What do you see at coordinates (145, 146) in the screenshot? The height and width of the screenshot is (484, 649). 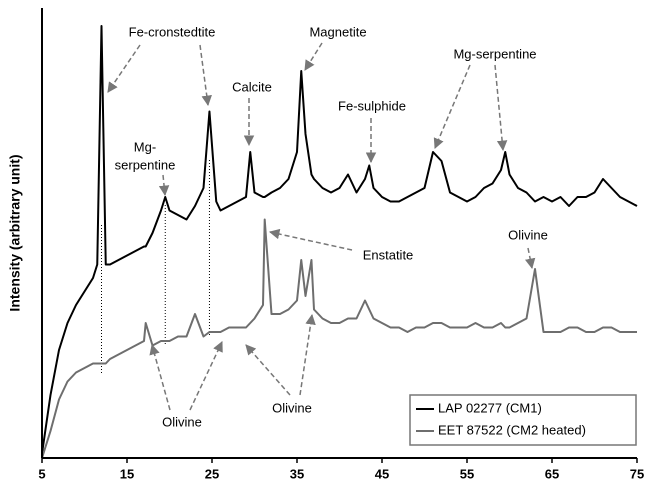 I see `annotation: Mg-` at bounding box center [145, 146].